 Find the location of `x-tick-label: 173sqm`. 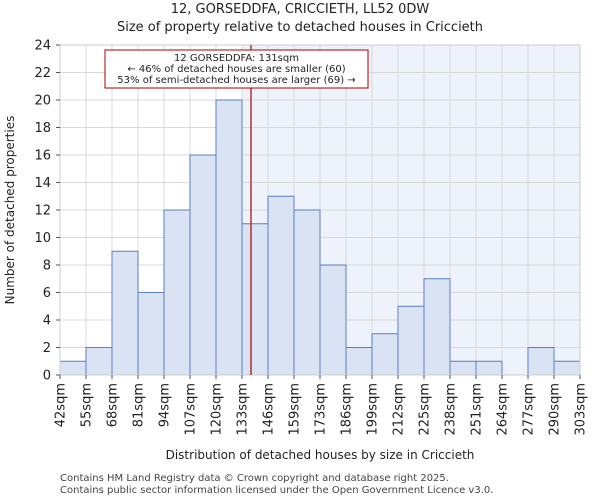

x-tick-label: 173sqm is located at coordinates (321, 409).